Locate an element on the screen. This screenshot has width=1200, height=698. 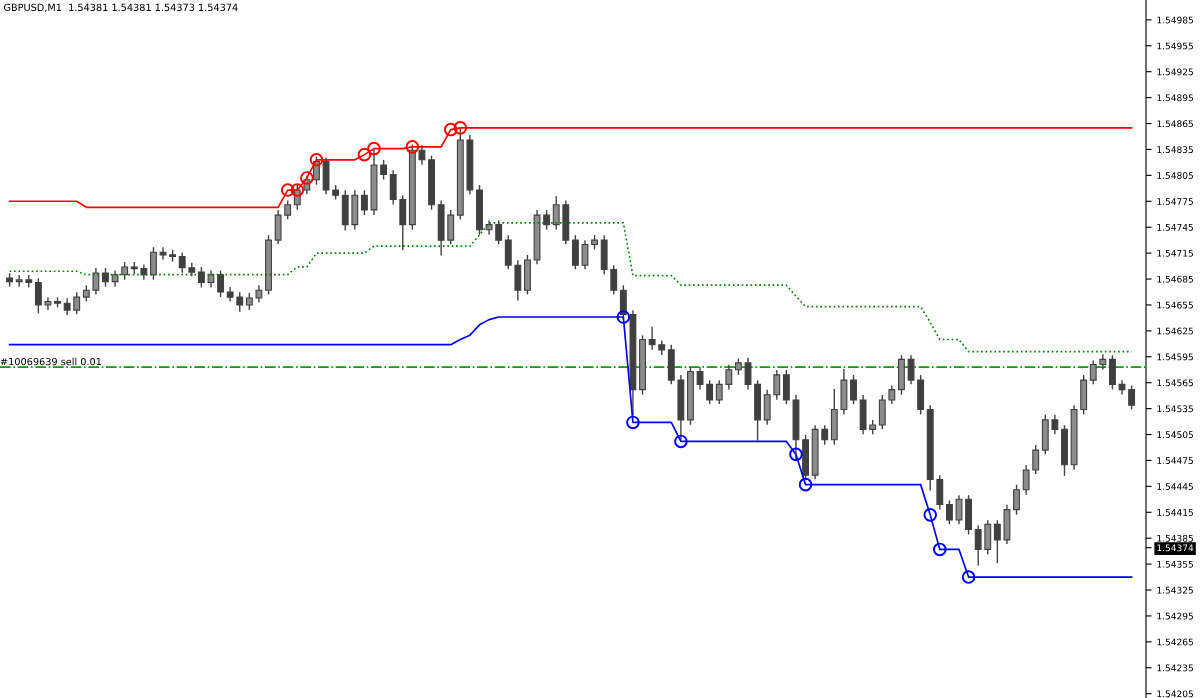
y-tick-label: 1.54355 is located at coordinates (1175, 564).